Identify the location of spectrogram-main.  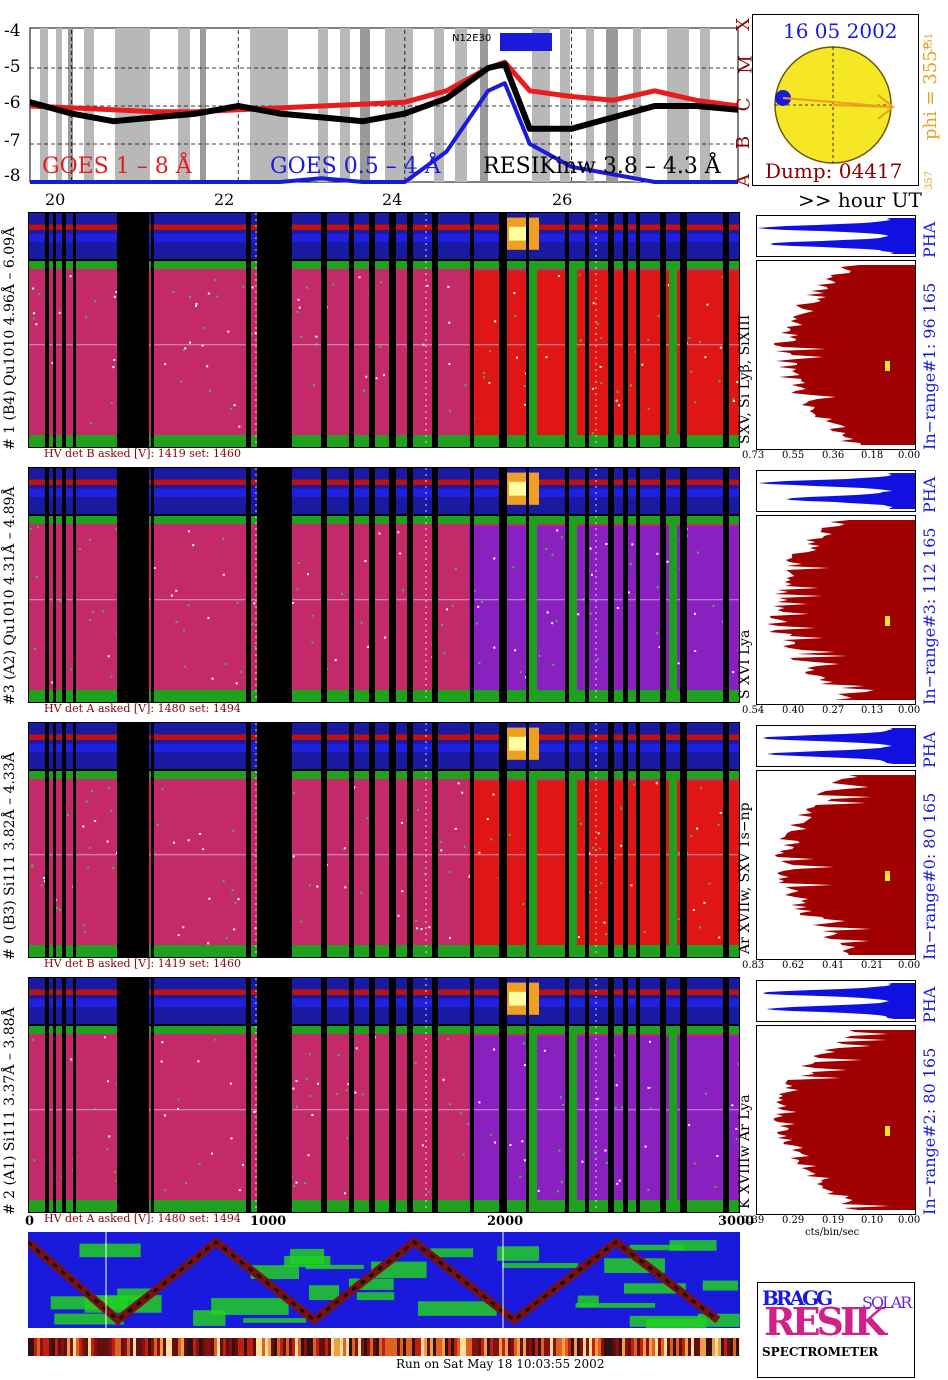
(384, 1119).